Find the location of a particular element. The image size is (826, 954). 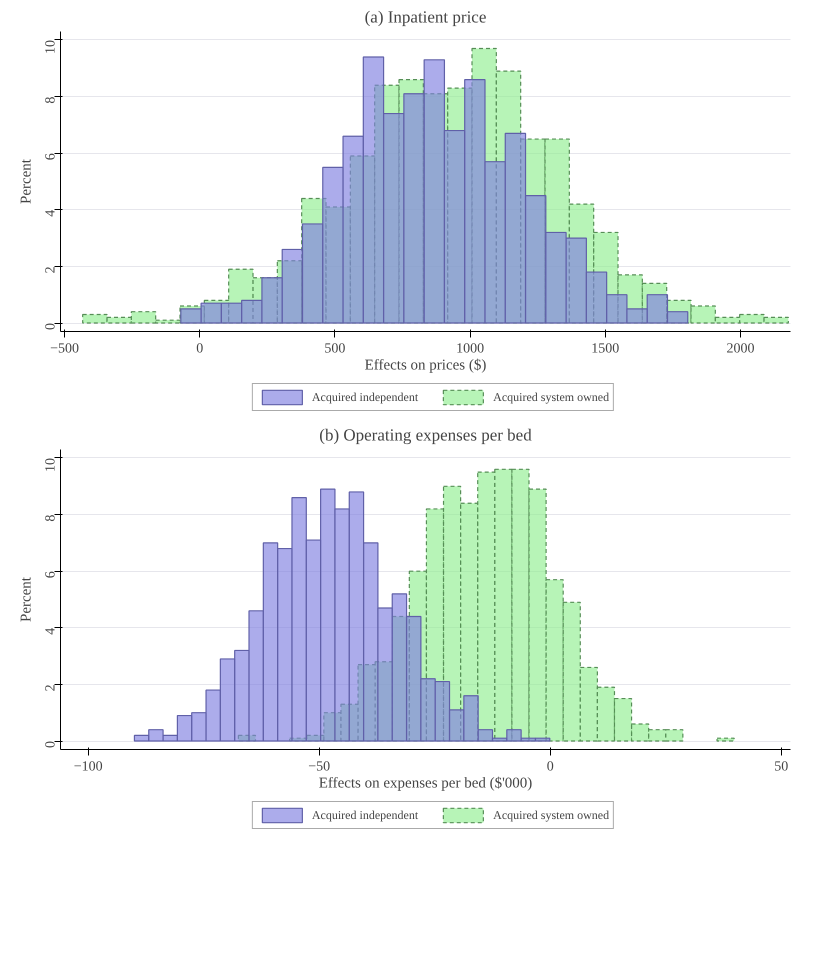

x-tick-label: 50 is located at coordinates (781, 767).